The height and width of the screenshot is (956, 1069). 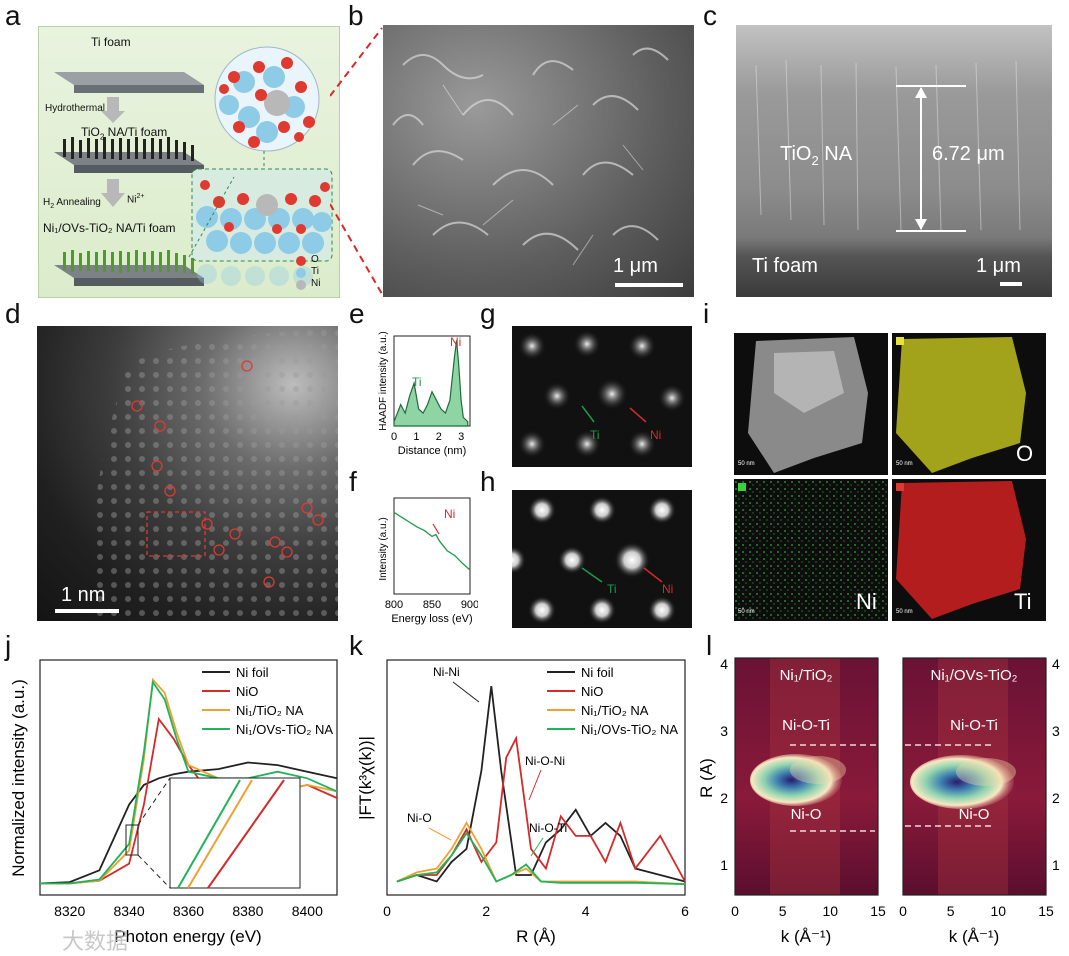 What do you see at coordinates (469, 605) in the screenshot?
I see `tick-f-2: 900` at bounding box center [469, 605].